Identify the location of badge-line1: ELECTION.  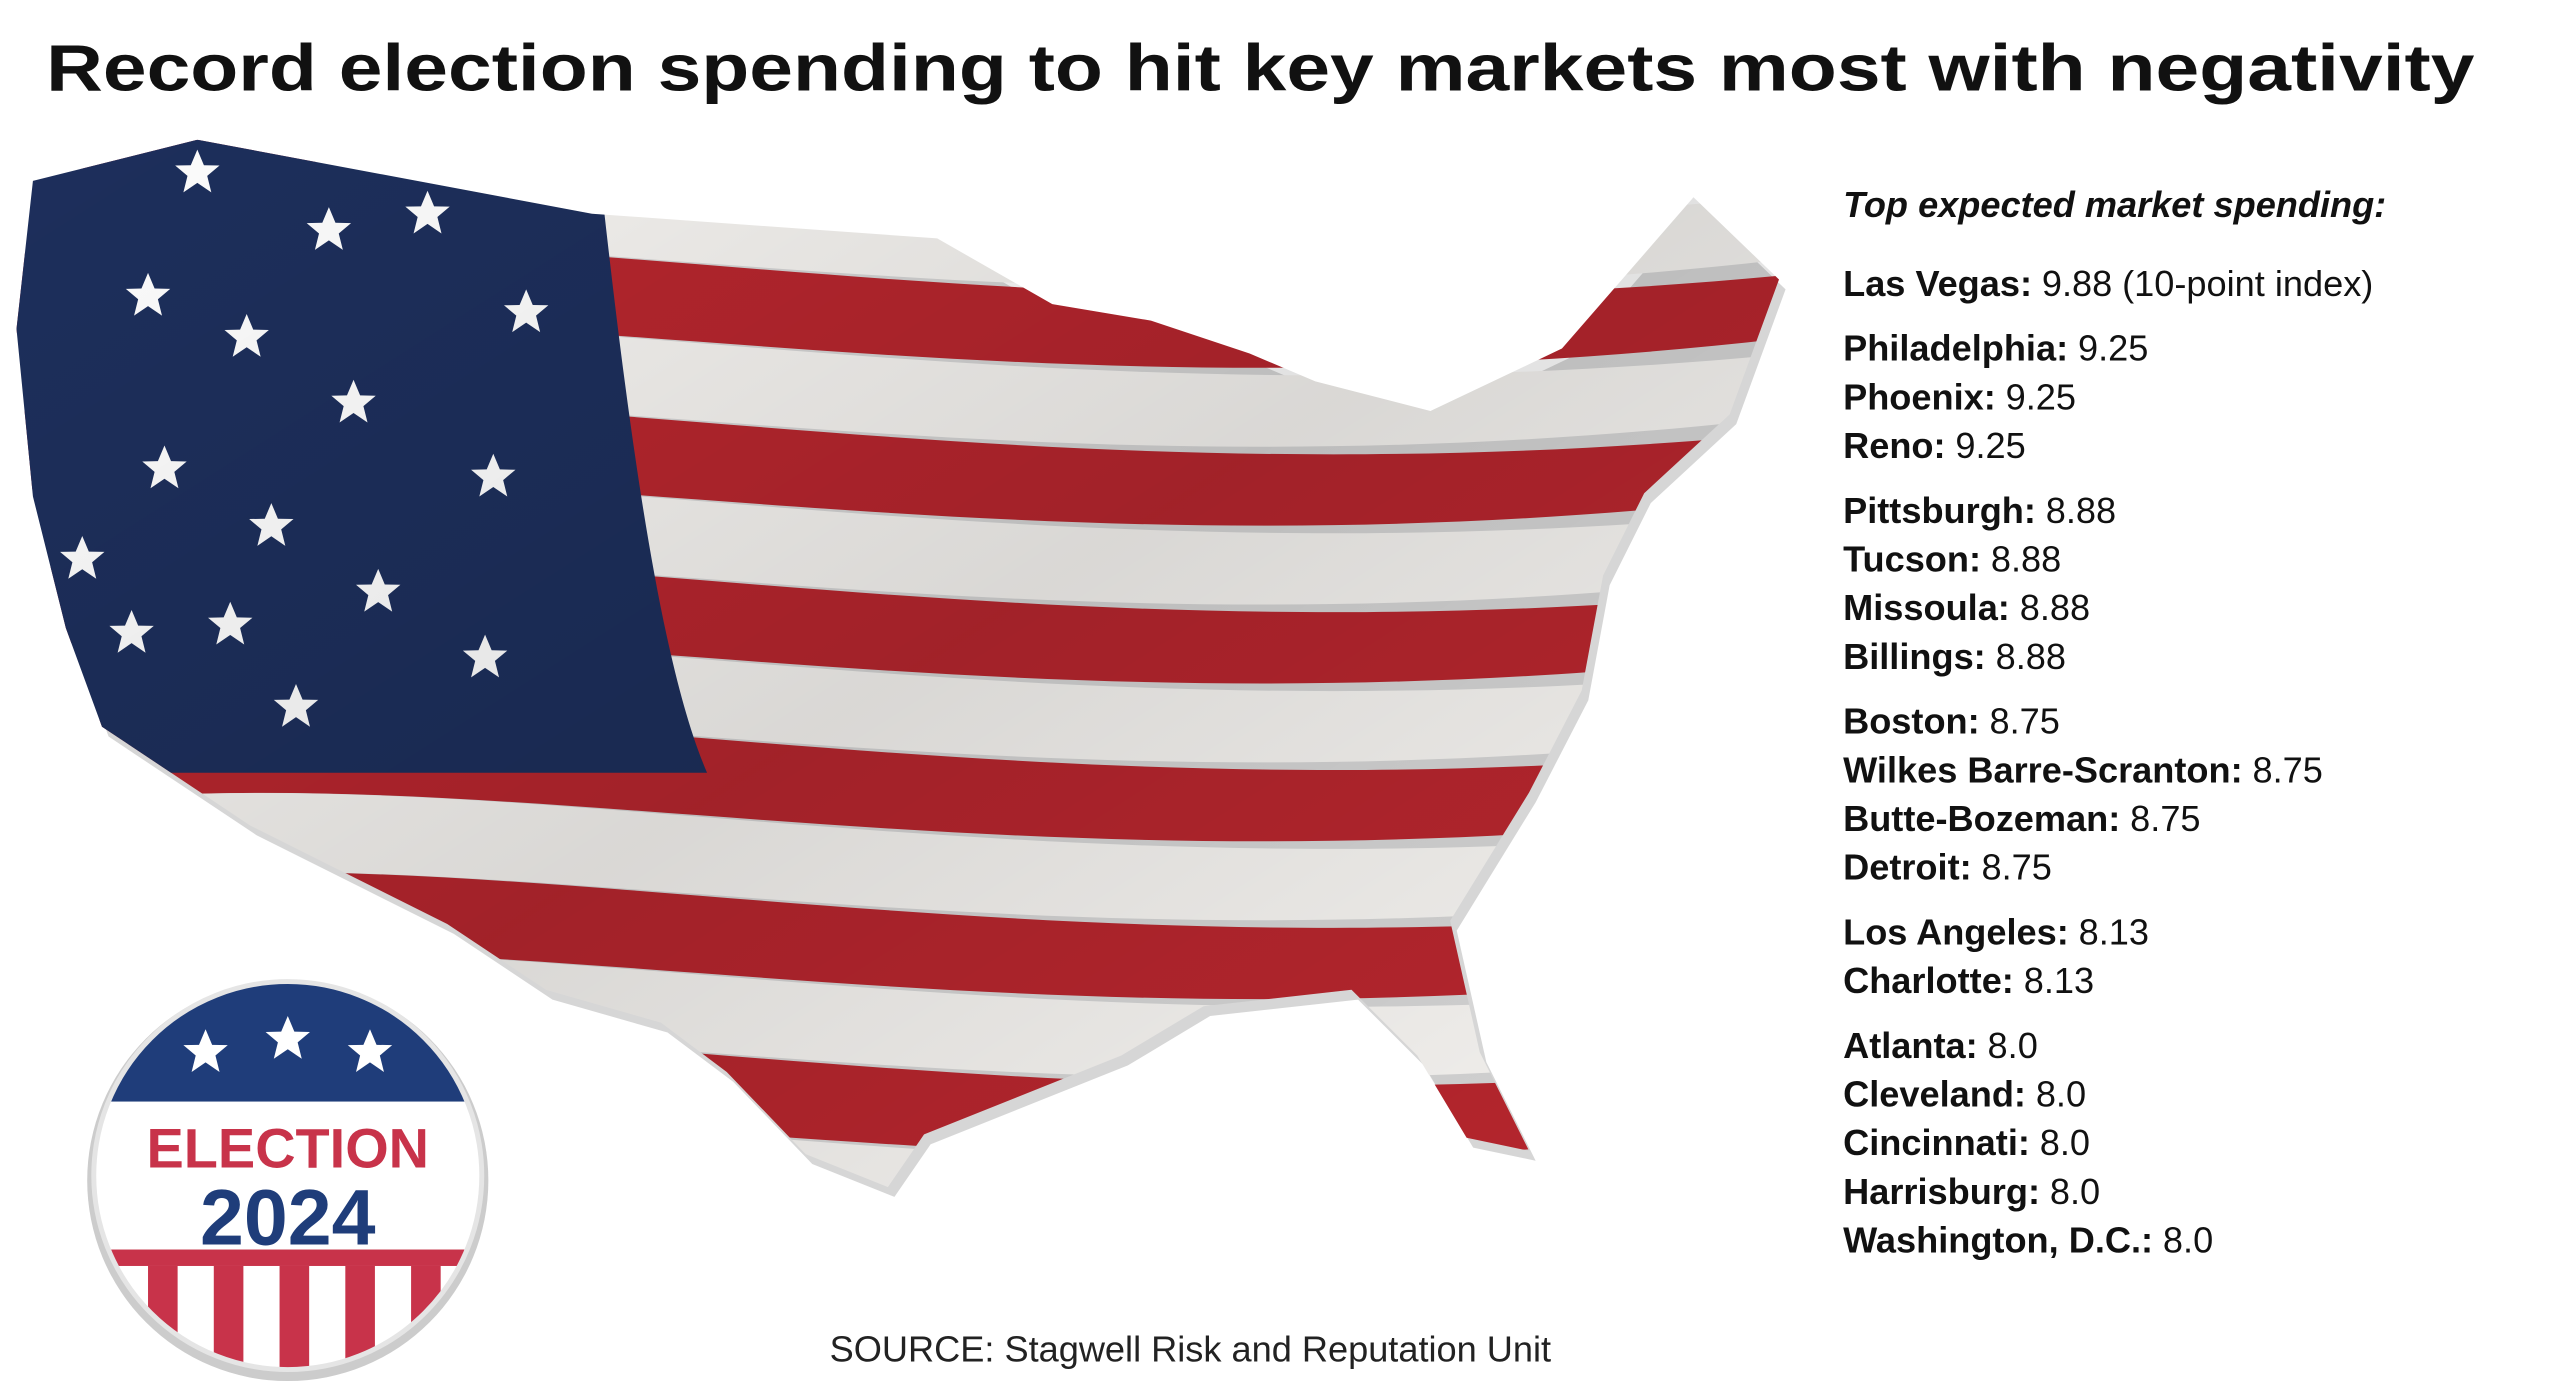
(288, 1147).